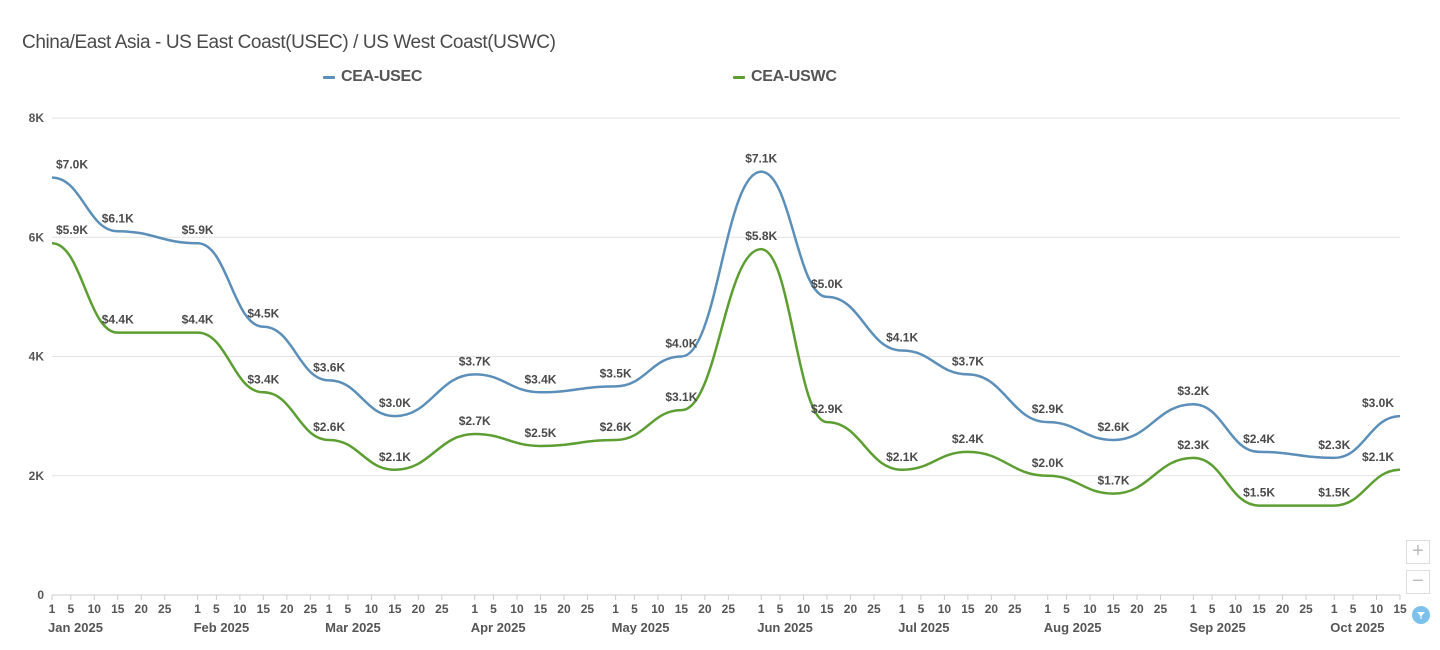  I want to click on legend-item-uswc: CEA-USWC, so click(785, 77).